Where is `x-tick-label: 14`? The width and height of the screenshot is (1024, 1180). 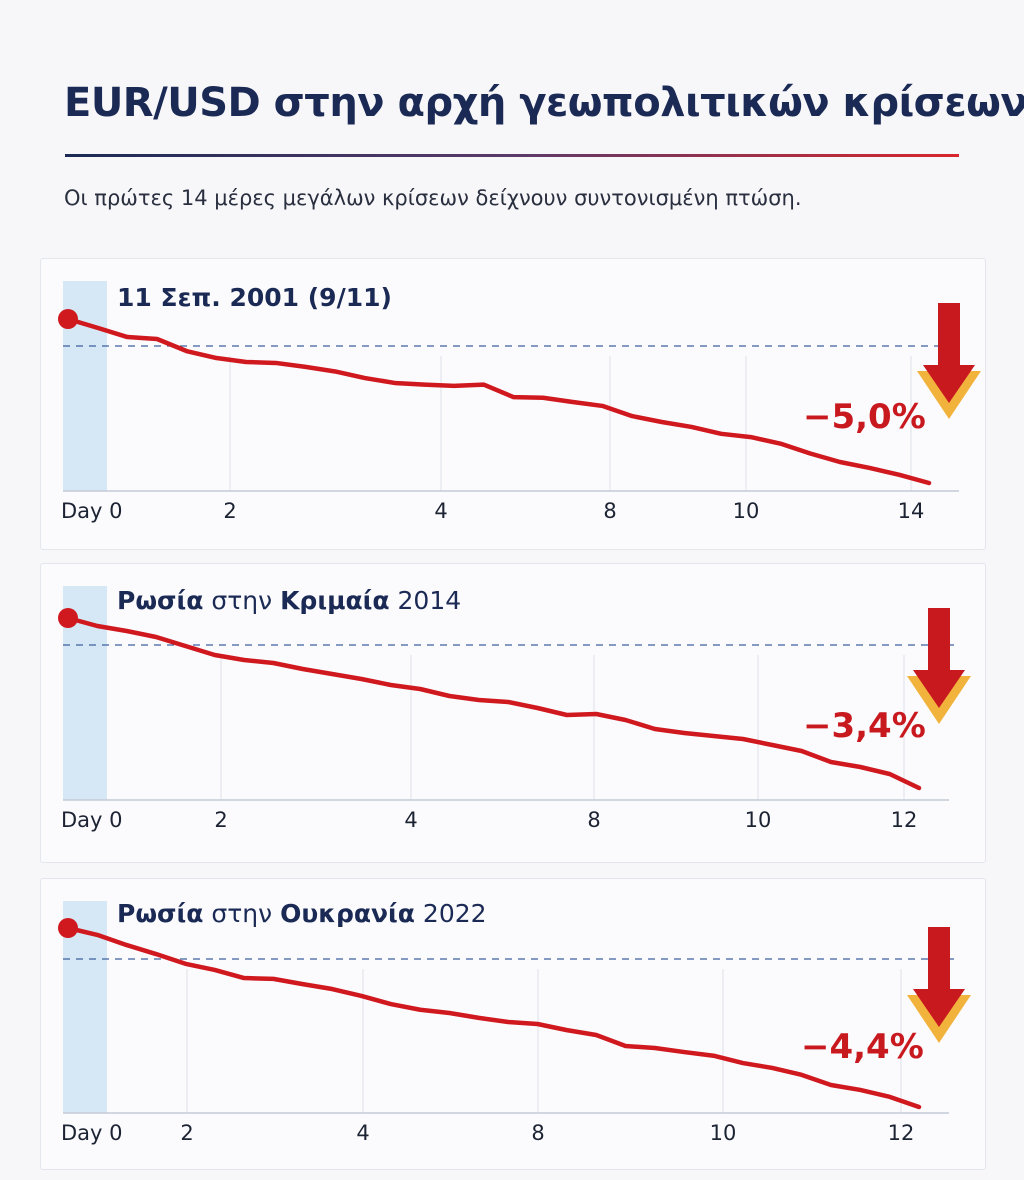
x-tick-label: 14 is located at coordinates (911, 511).